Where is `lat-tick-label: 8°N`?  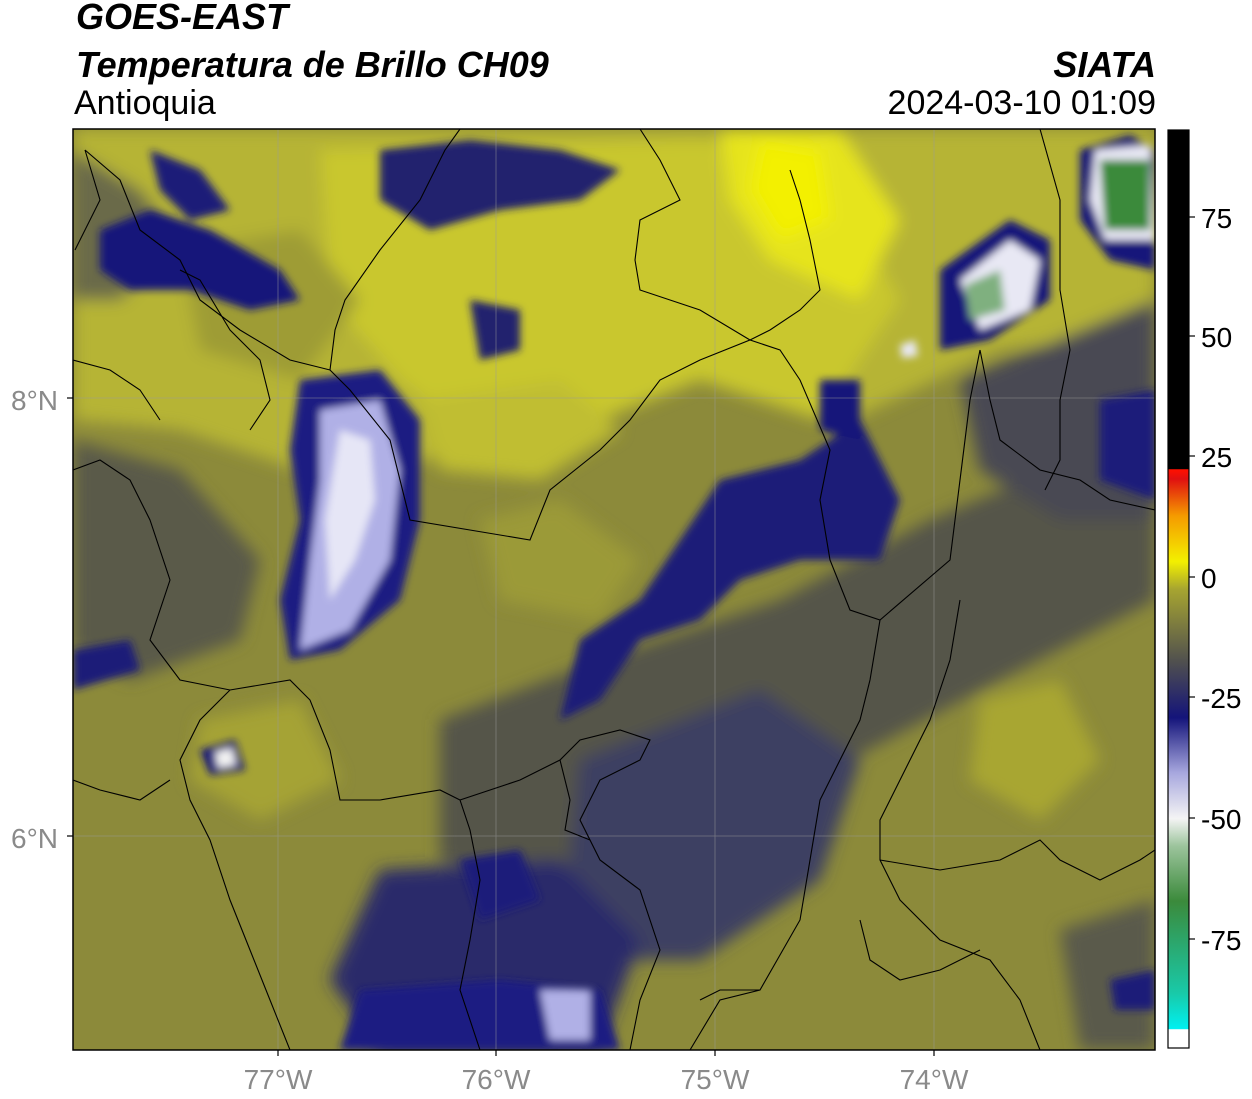 lat-tick-label: 8°N is located at coordinates (34, 400).